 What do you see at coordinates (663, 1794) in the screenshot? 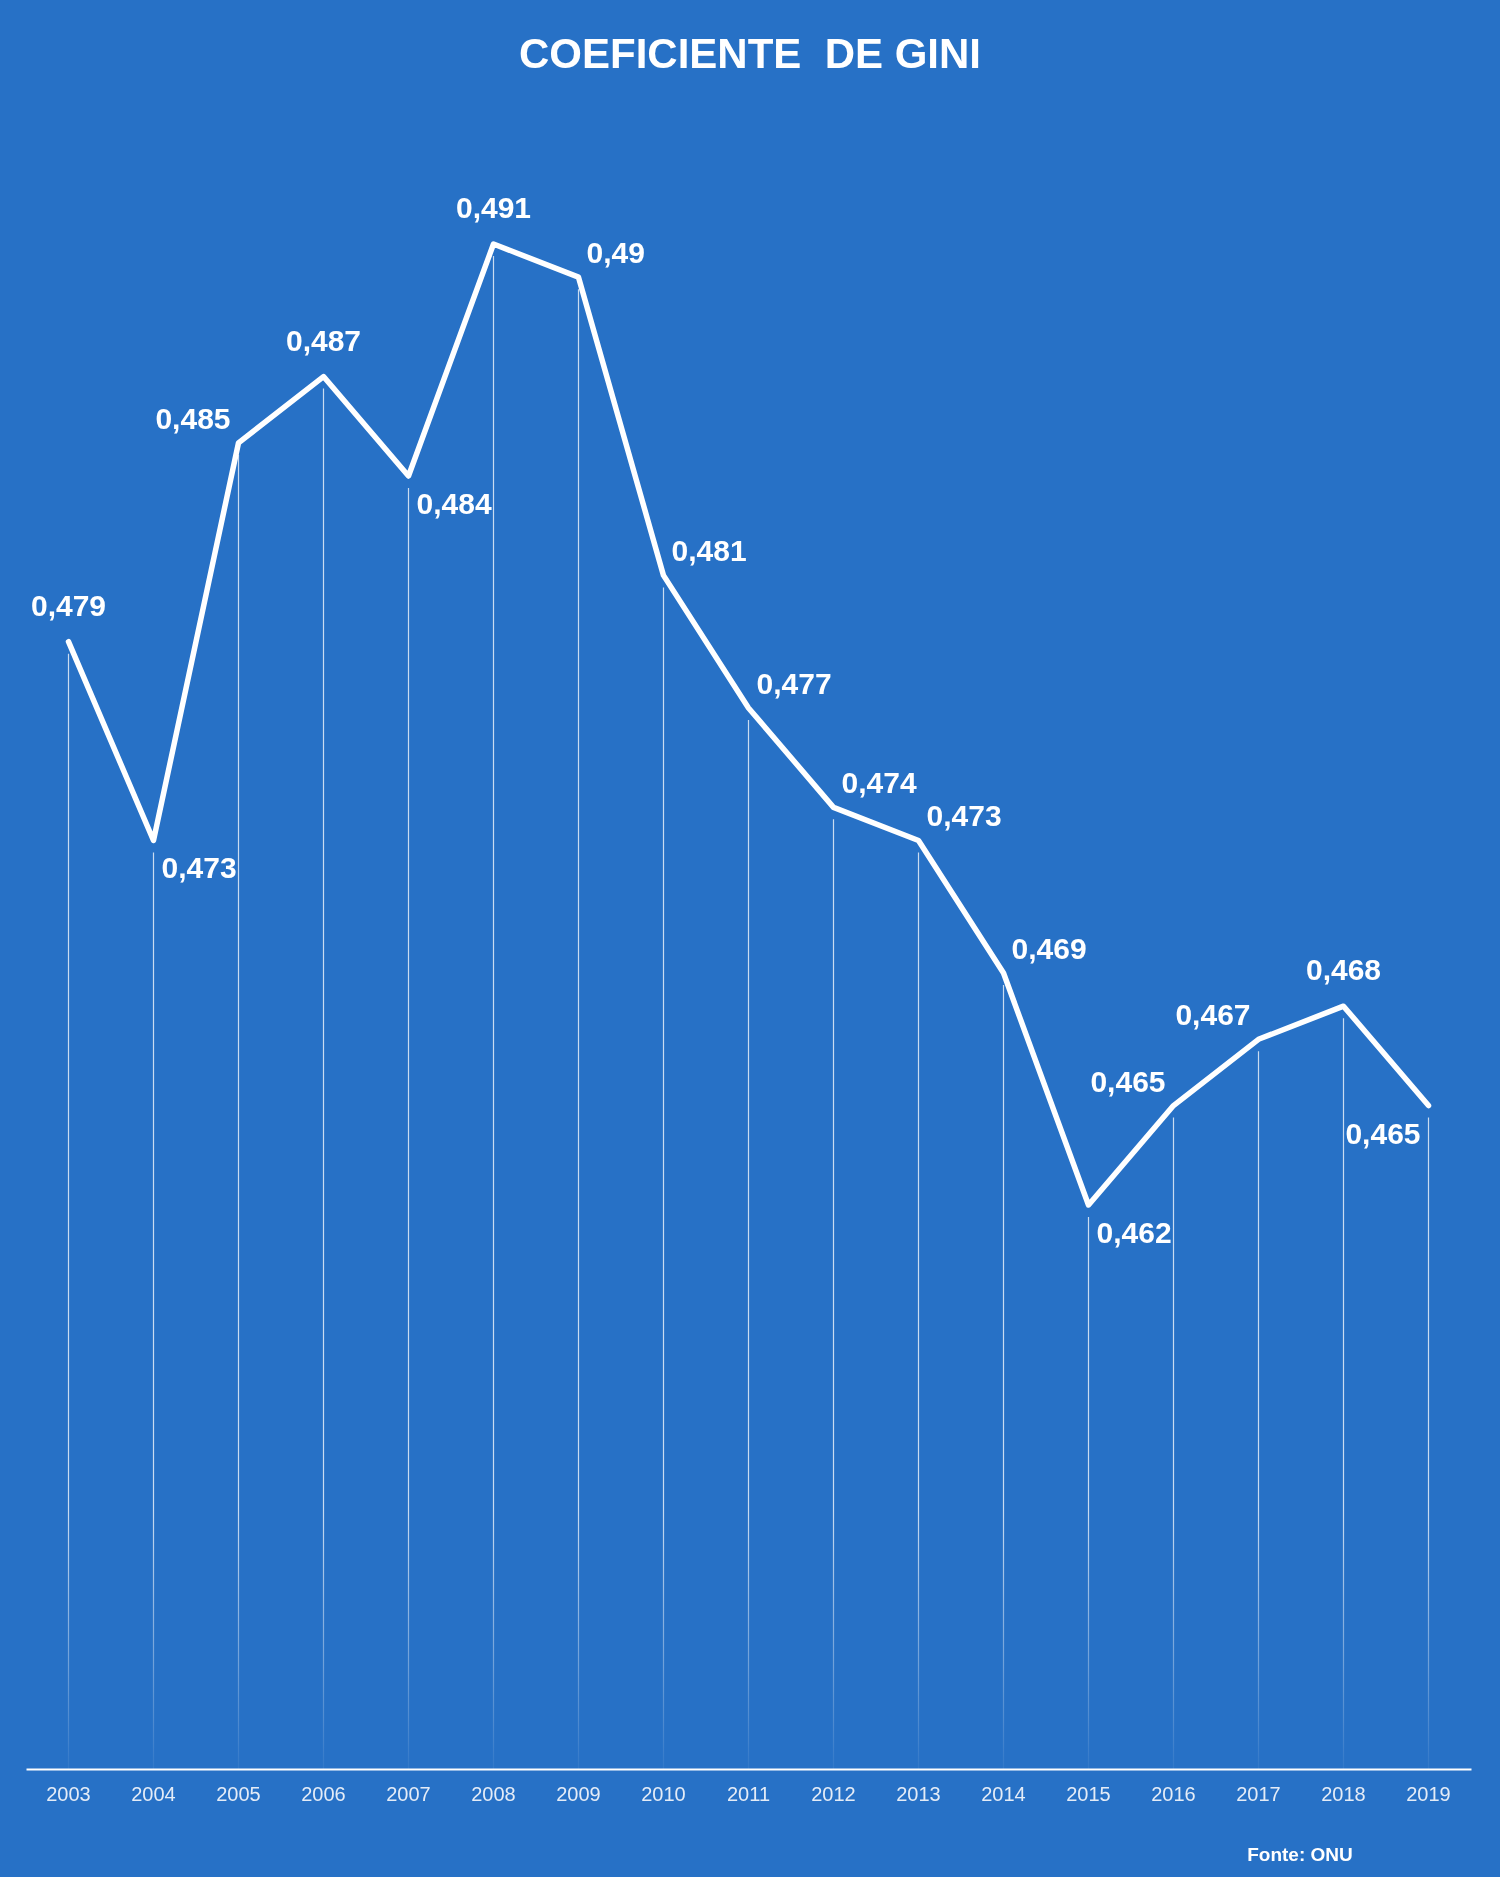
I see `x-tick-label: 2010` at bounding box center [663, 1794].